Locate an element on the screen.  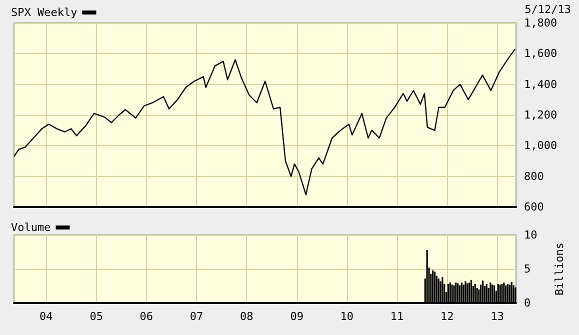
y-tick-label: 800 is located at coordinates (534, 176).